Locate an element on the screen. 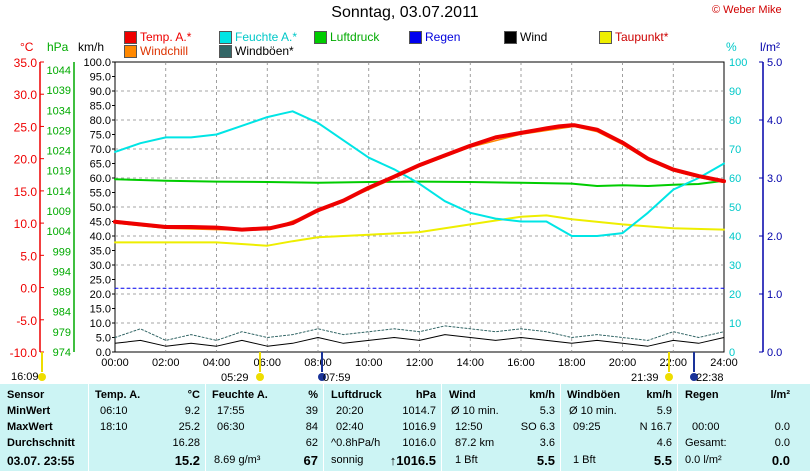 The width and height of the screenshot is (810, 471). page-title: Sonntag, 03.07.2011 is located at coordinates (405, 12).